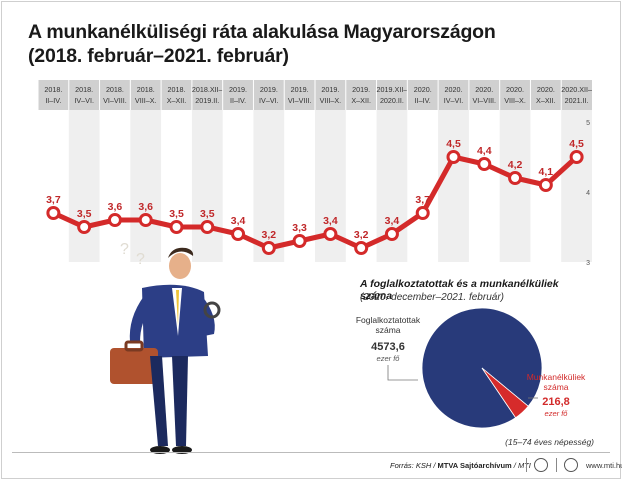 The height and width of the screenshot is (480, 622). I want to click on pie-label: száma, so click(555, 387).